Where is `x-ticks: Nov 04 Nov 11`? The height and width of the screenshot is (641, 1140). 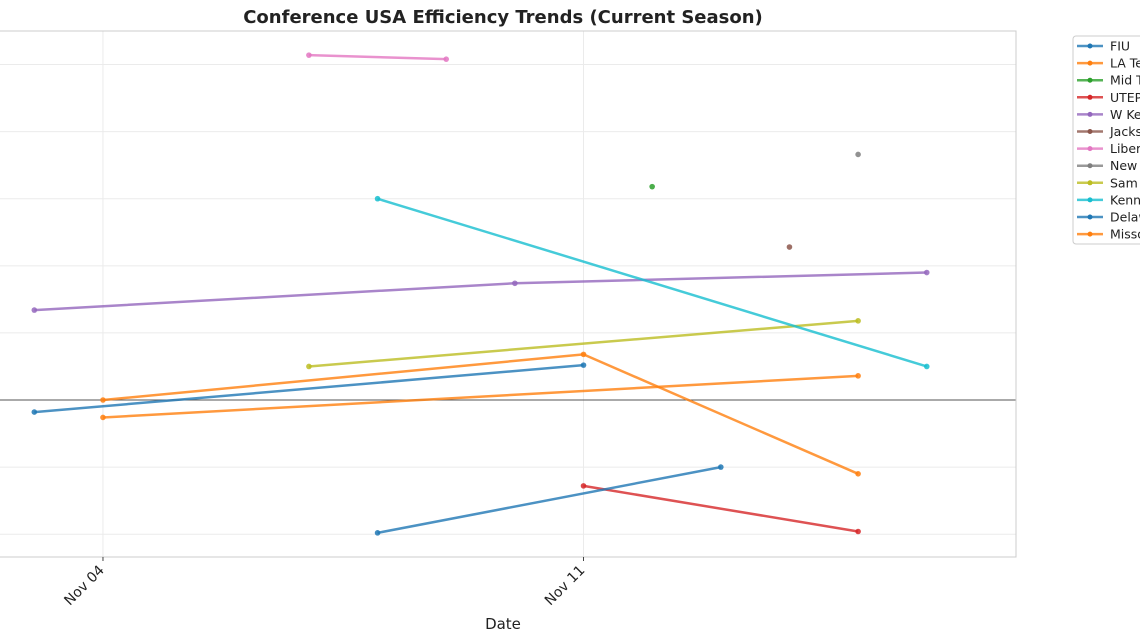 x-ticks: Nov 04 Nov 11 is located at coordinates (324, 583).